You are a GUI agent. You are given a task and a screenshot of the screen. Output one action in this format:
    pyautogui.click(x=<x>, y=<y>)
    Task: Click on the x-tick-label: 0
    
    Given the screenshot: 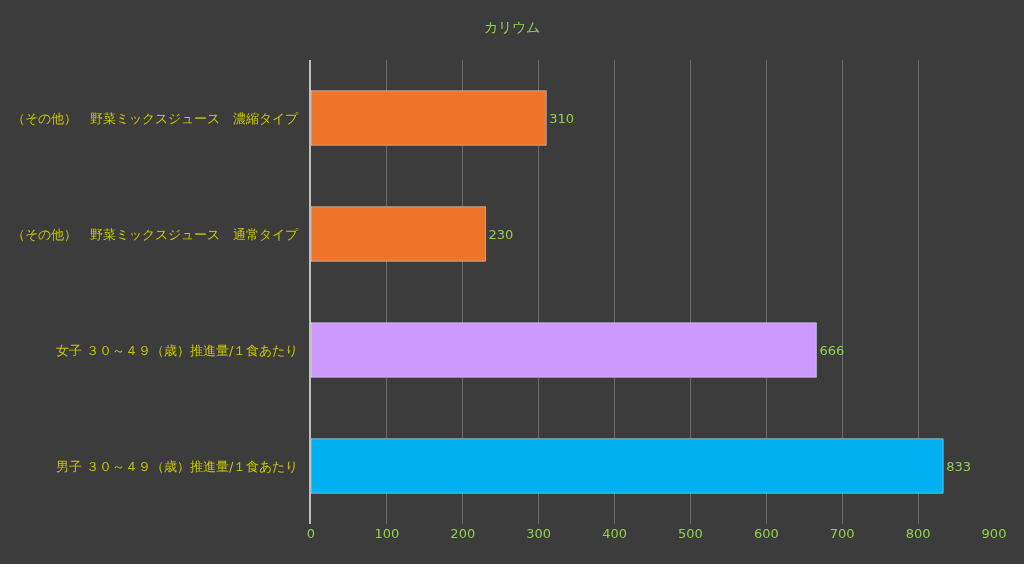 What is the action you would take?
    pyautogui.click(x=311, y=533)
    